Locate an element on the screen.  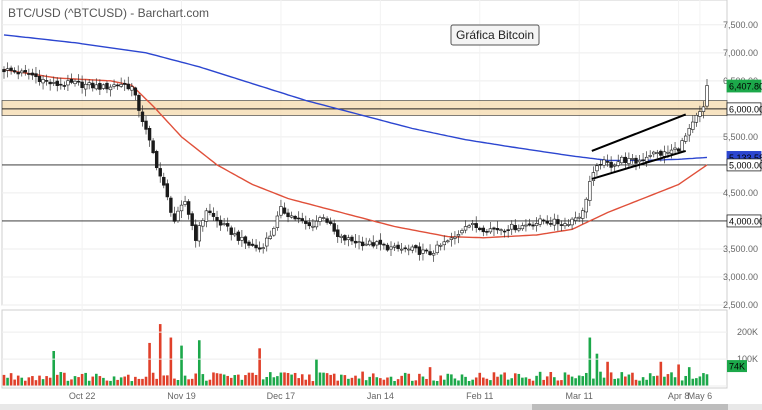
volume-tick-label: 200K is located at coordinates (747, 332).